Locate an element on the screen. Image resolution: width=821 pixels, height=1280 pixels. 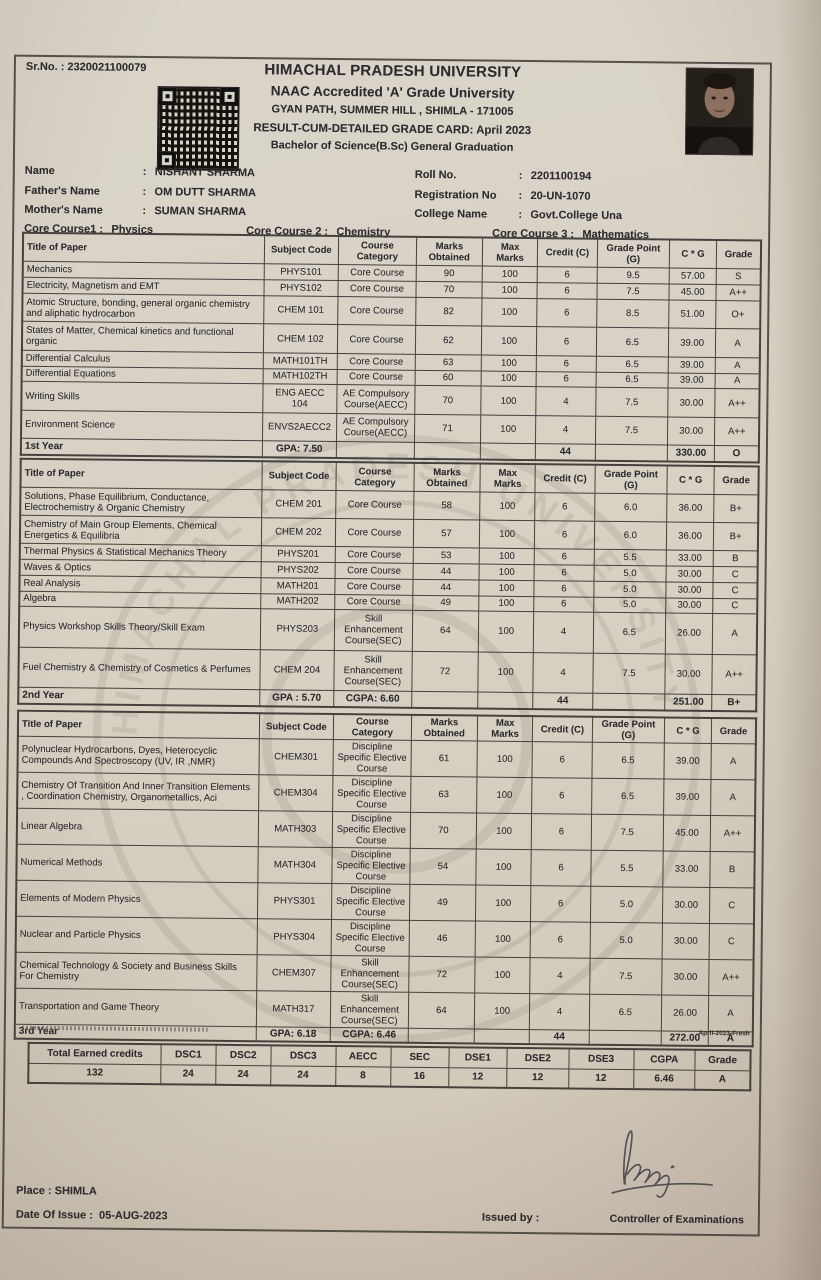
subject-cell: S is located at coordinates (738, 277).